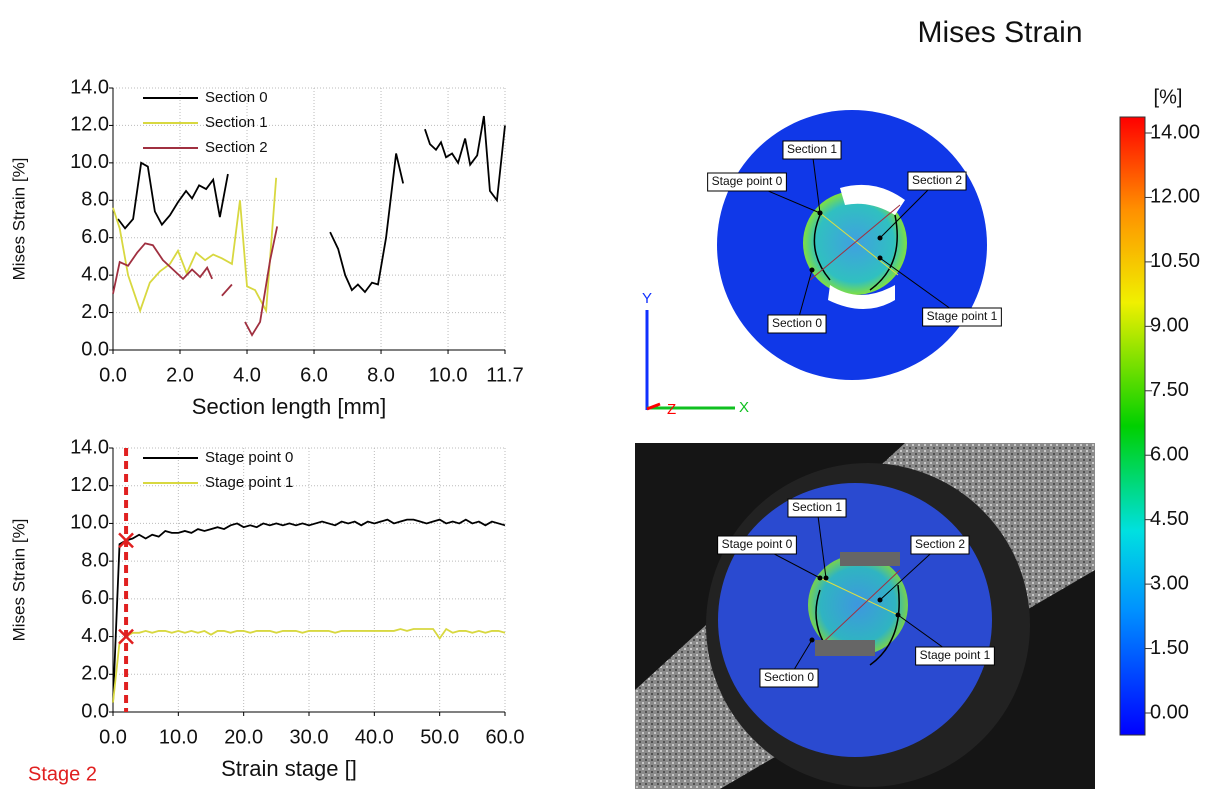  Describe the element at coordinates (314, 375) in the screenshot. I see `x-tick-label: 6.0` at that location.